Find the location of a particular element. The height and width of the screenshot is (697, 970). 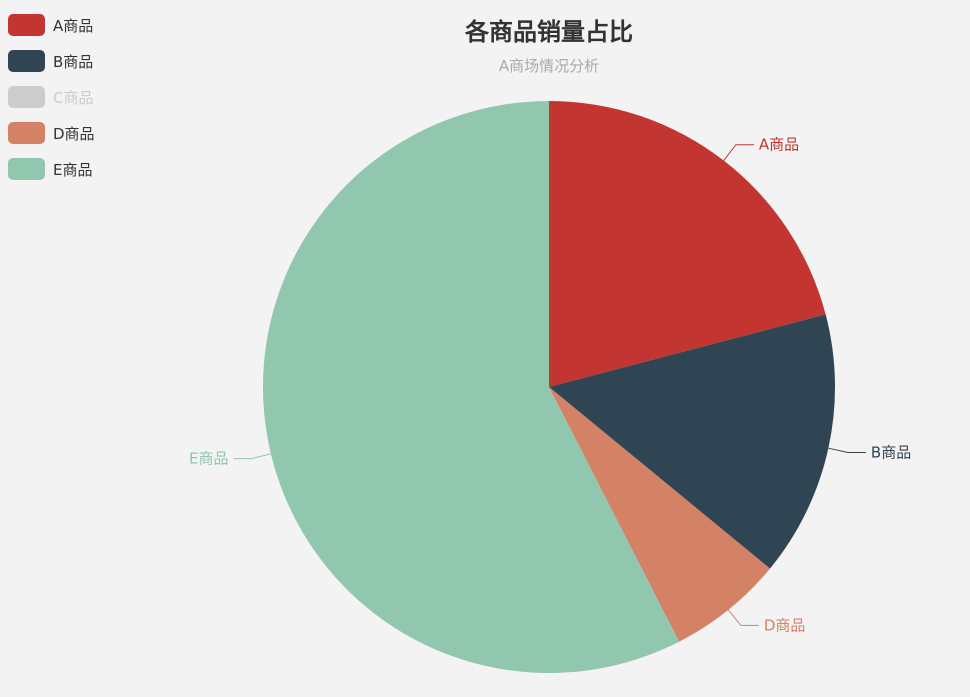

legend-label: A商品 is located at coordinates (73, 25).